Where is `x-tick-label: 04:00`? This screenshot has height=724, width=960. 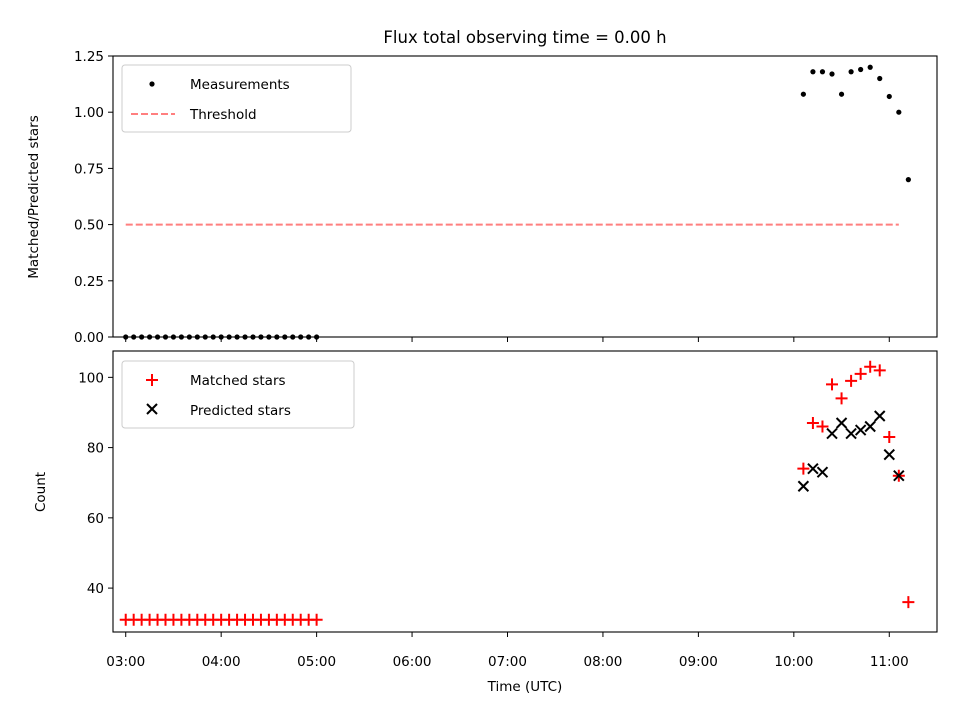 x-tick-label: 04:00 is located at coordinates (221, 662).